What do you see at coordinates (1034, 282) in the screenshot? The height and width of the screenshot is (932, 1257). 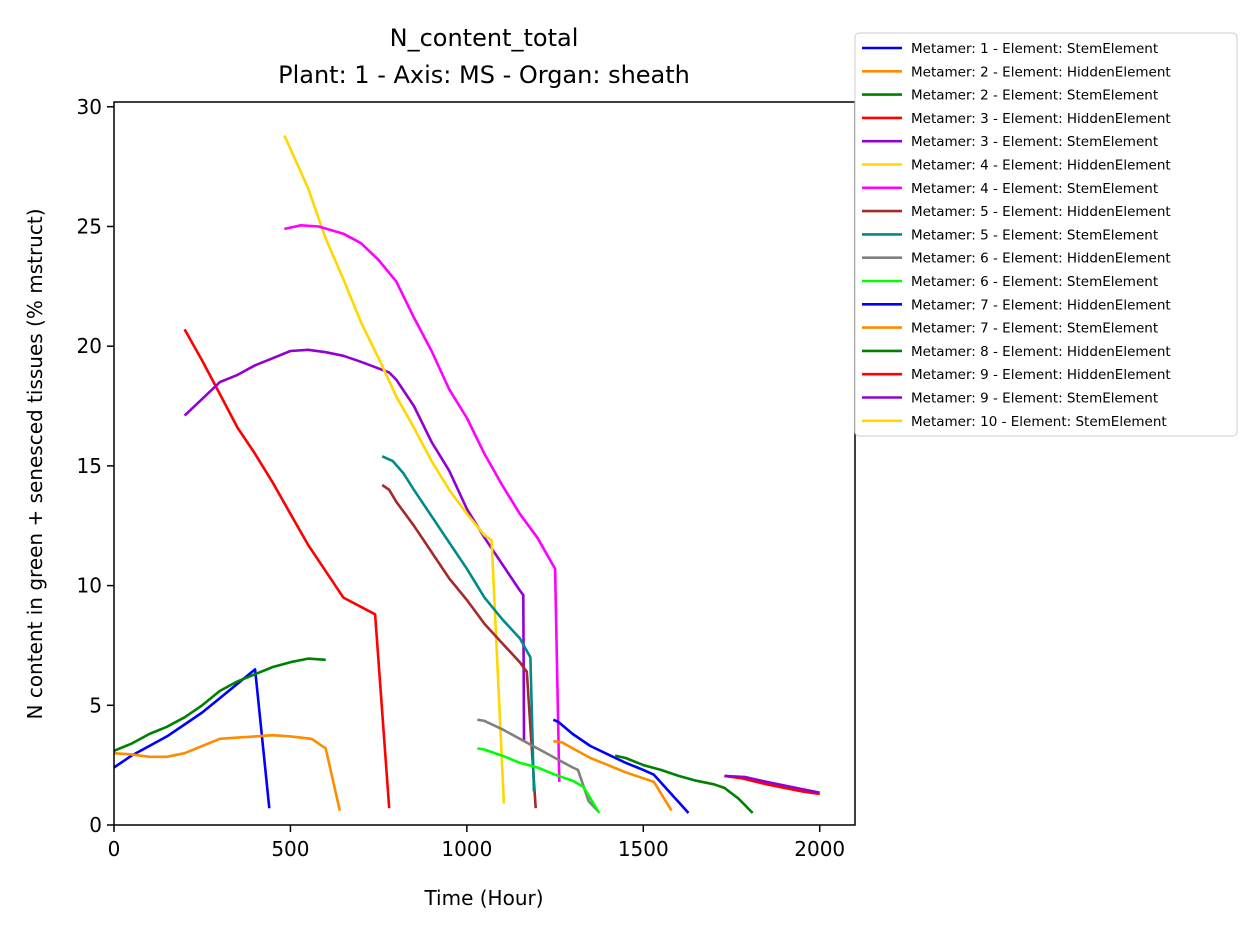 I see `legend-entry: Metamer: 6 - Element: StemElement` at bounding box center [1034, 282].